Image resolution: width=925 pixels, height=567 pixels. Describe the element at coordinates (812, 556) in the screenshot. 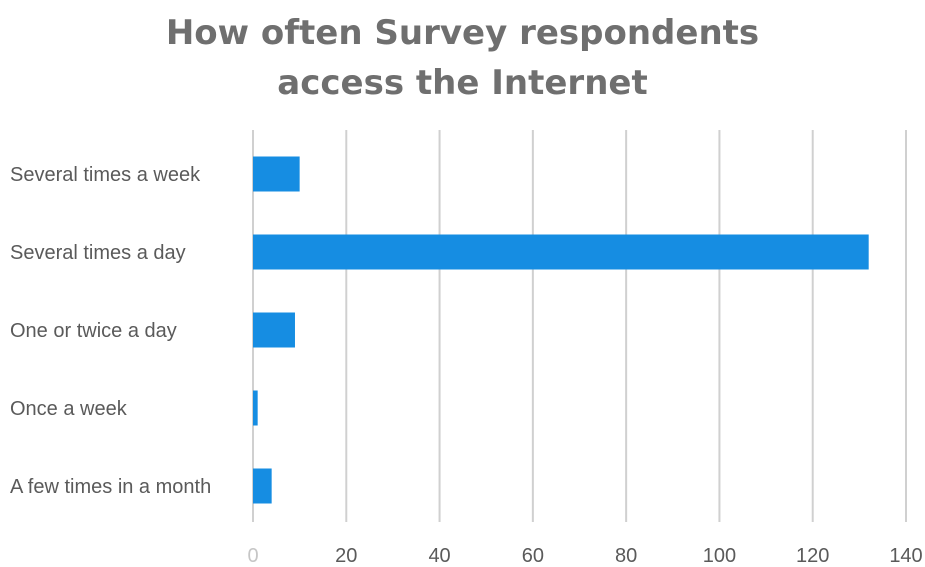

I see `x-tick-label-120: 120` at that location.